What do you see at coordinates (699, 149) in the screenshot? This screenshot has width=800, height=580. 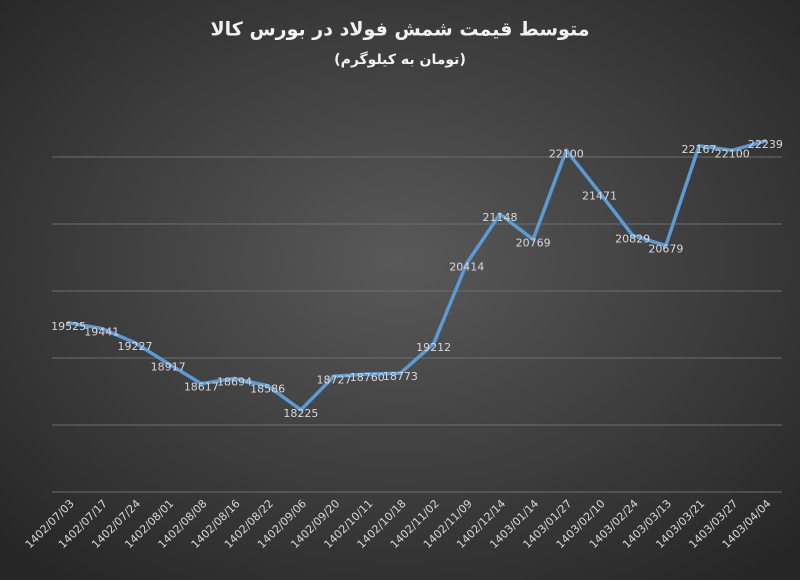 I see `data-label: 22167` at bounding box center [699, 149].